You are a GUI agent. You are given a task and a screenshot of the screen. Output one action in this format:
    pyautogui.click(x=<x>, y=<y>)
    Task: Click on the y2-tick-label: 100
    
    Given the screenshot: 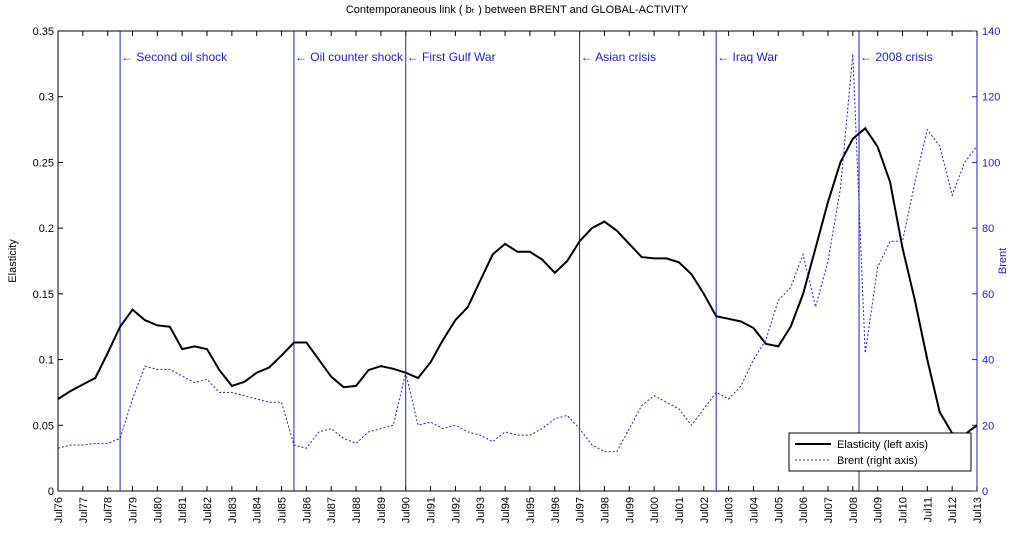 What is the action you would take?
    pyautogui.click(x=991, y=163)
    